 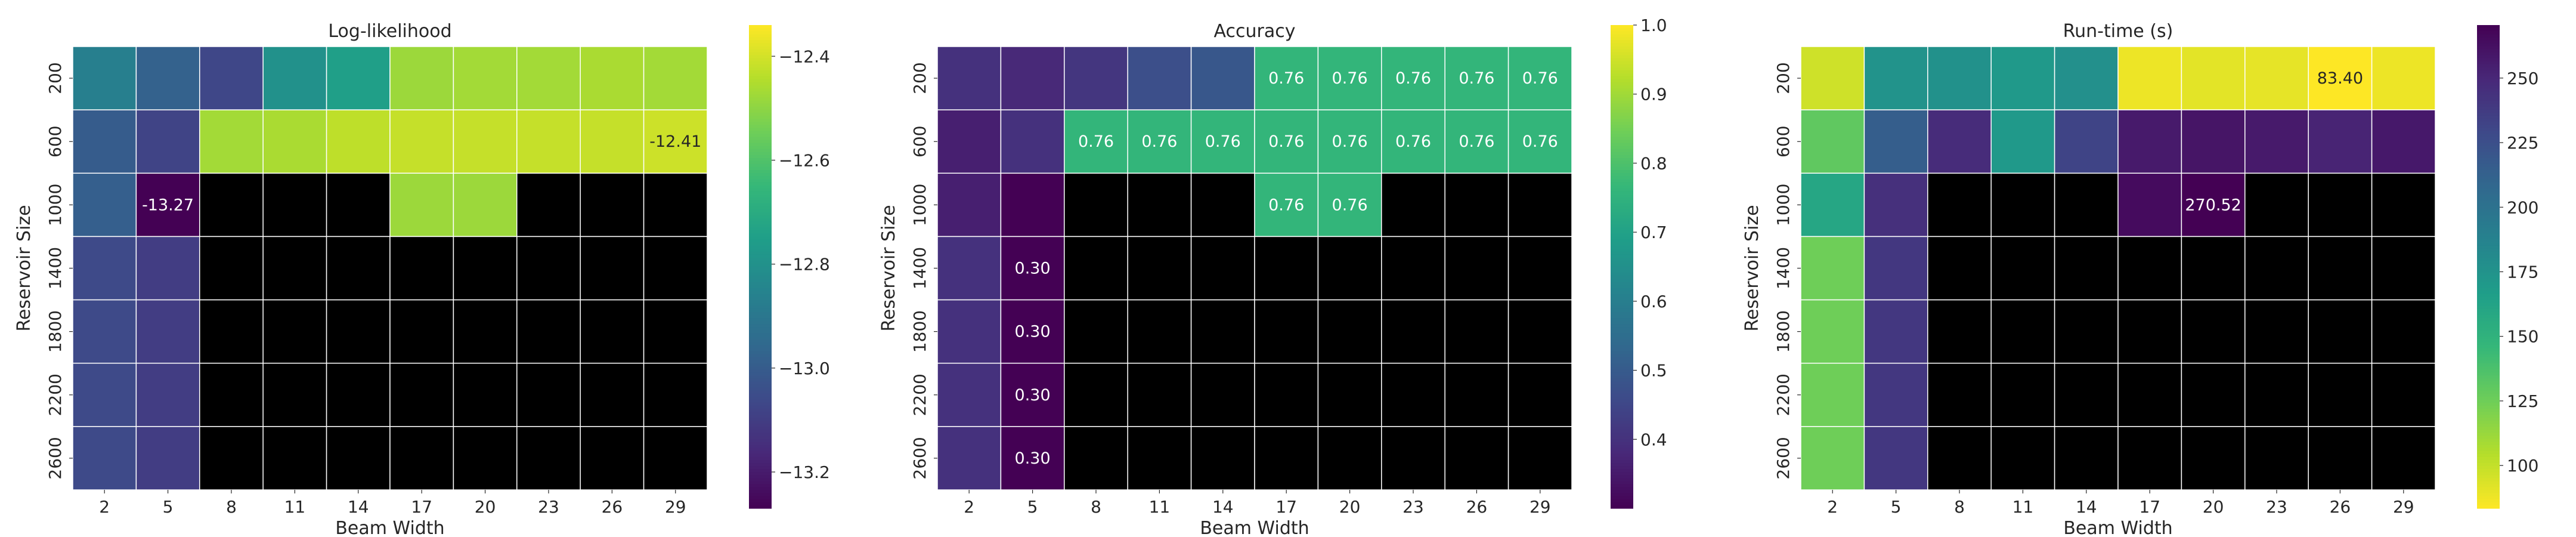 What do you see at coordinates (2276, 507) in the screenshot?
I see `x-tick-label: 23` at bounding box center [2276, 507].